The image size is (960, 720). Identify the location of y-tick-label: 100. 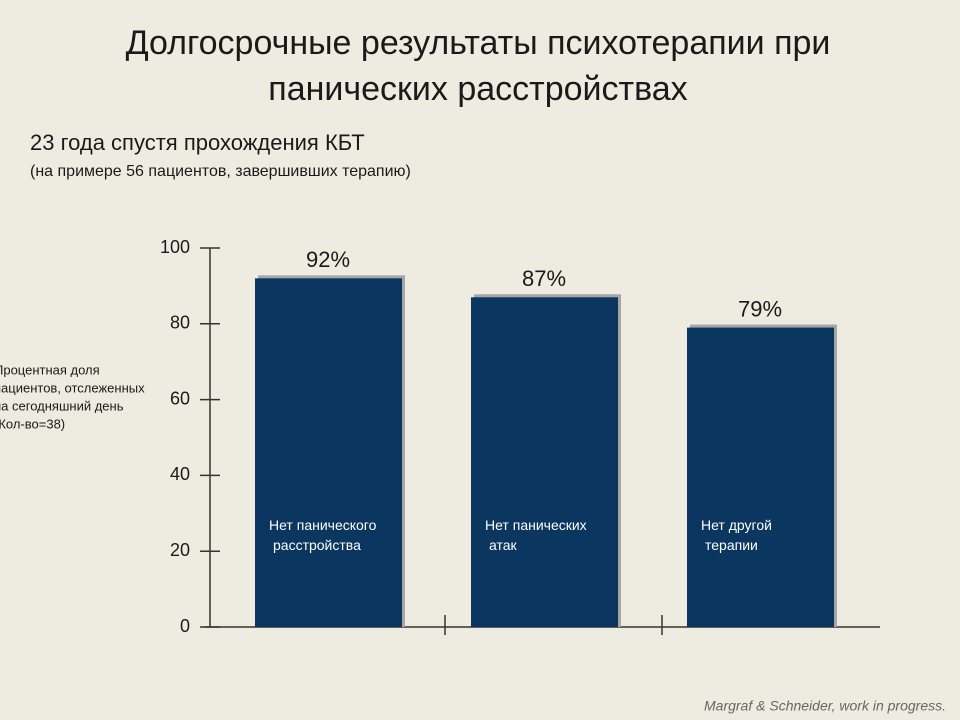
(175, 247).